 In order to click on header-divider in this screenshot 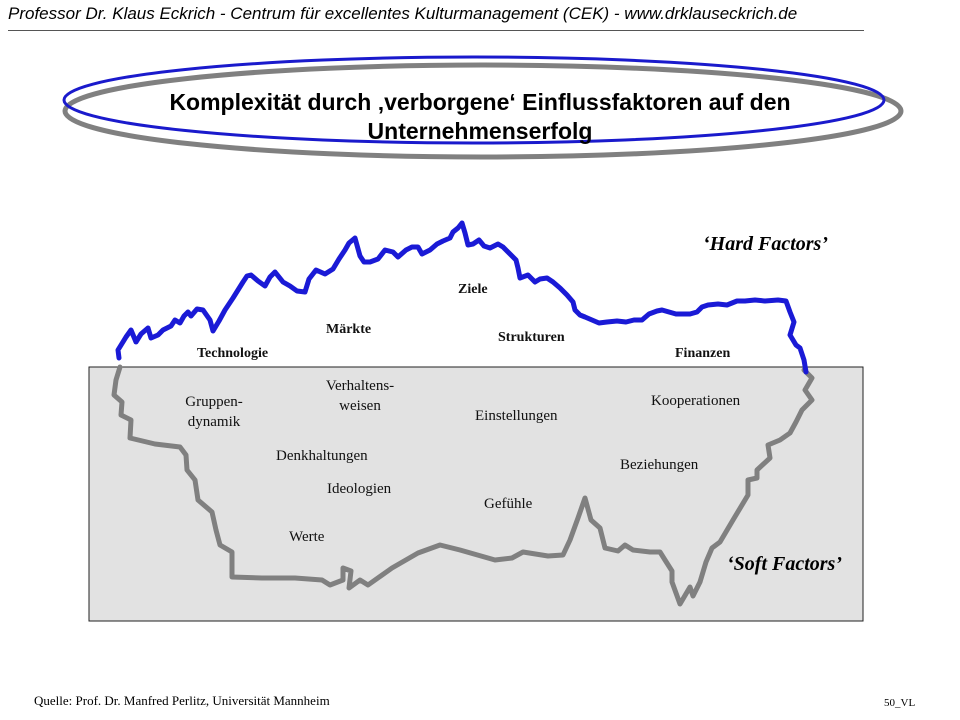, I will do `click(436, 30)`.